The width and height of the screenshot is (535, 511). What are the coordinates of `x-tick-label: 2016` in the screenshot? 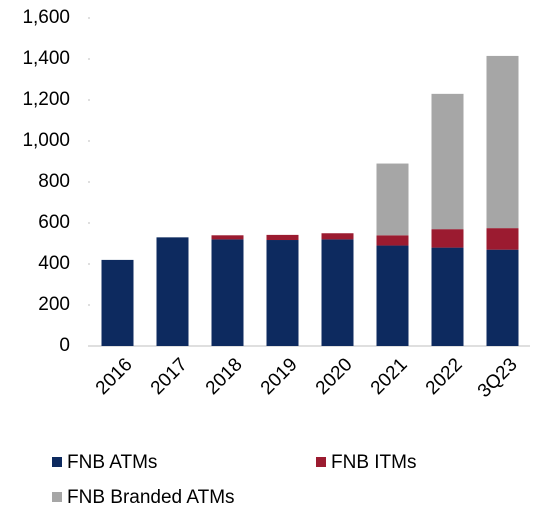 It's located at (114, 376).